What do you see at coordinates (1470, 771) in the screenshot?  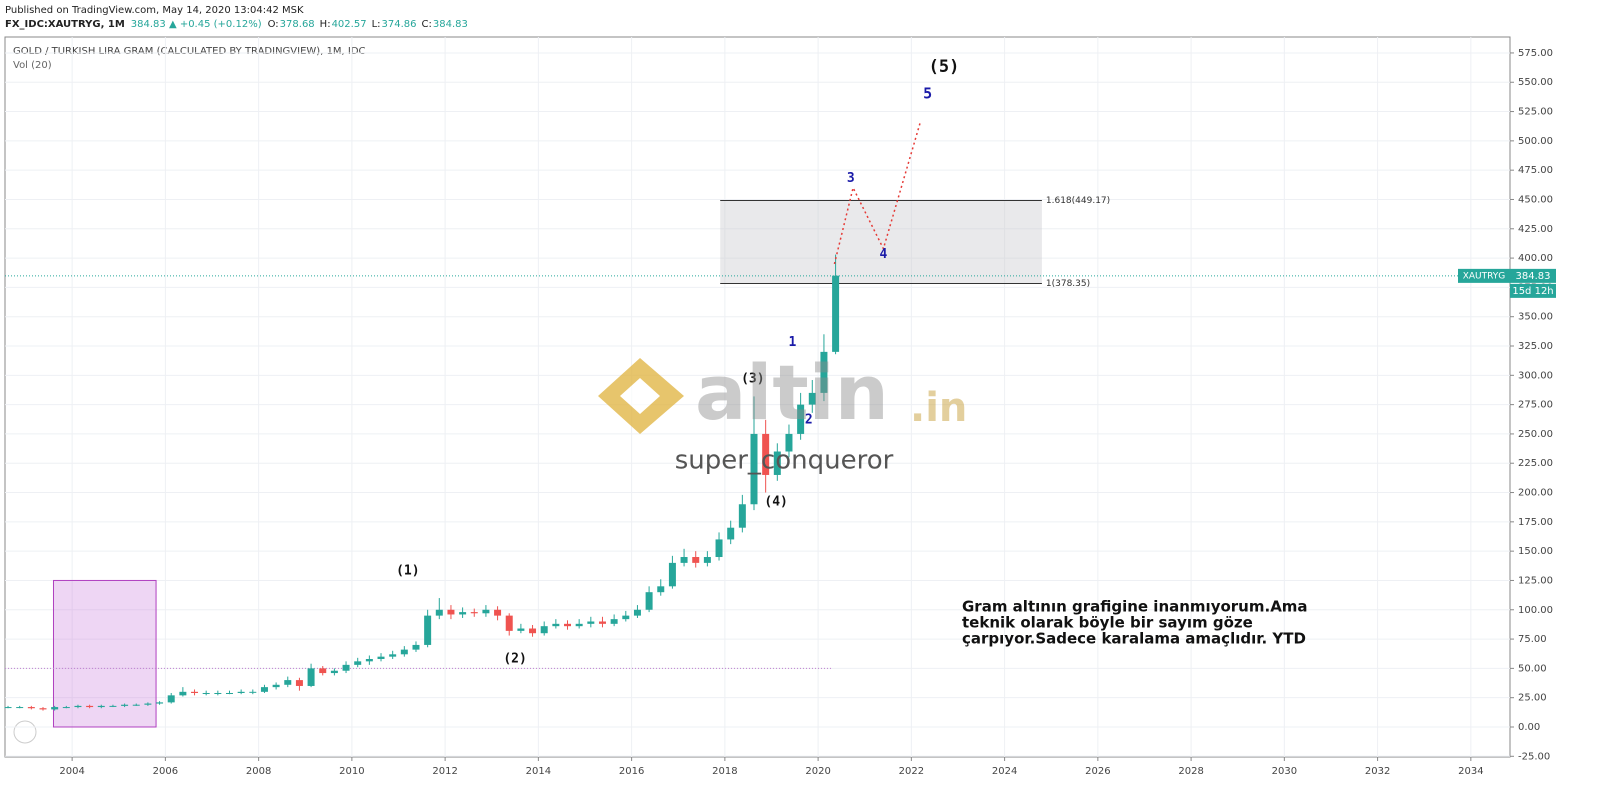 I see `x-tick-label: 2034` at bounding box center [1470, 771].